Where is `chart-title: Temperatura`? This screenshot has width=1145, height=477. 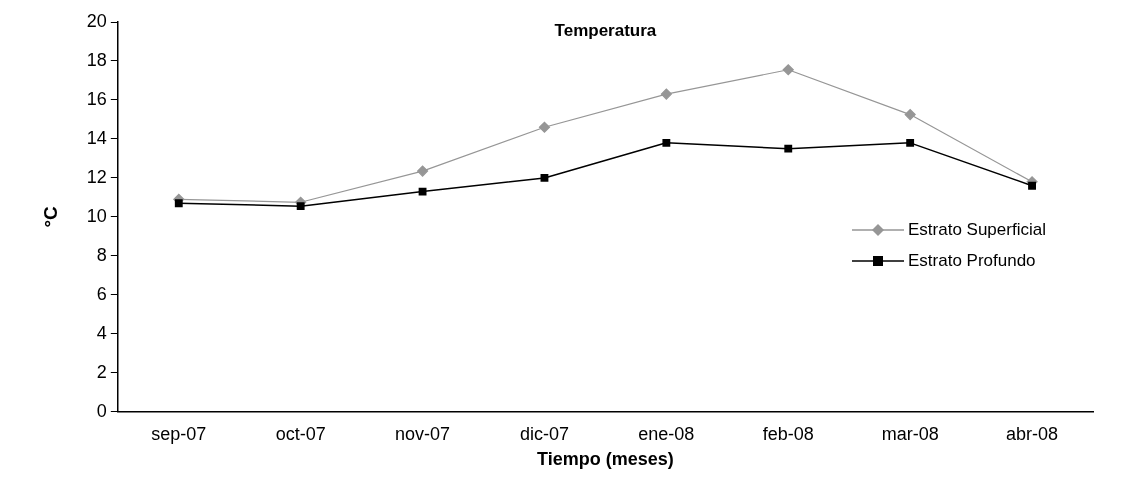 chart-title: Temperatura is located at coordinates (605, 30).